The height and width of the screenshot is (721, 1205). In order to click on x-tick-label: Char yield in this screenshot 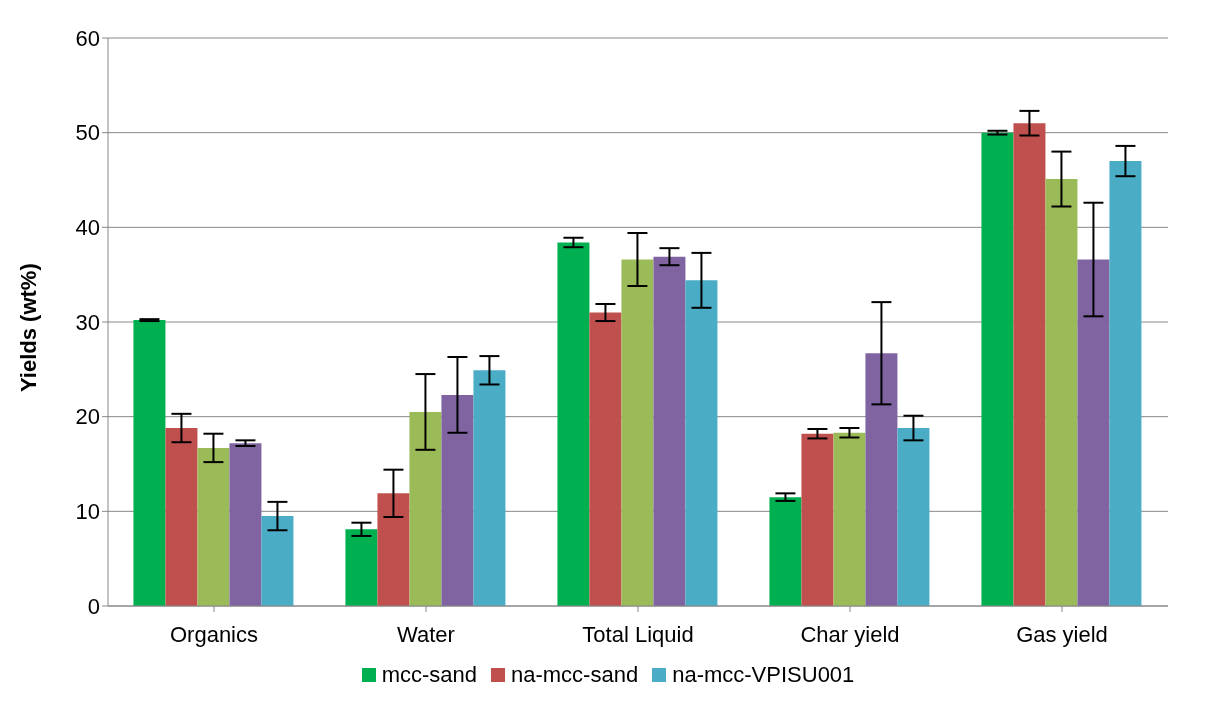, I will do `click(850, 634)`.